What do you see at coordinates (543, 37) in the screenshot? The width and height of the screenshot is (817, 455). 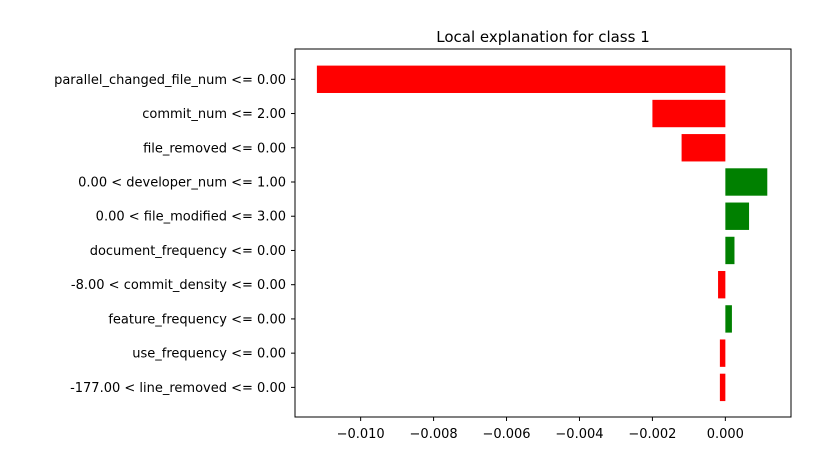 I see `chart-title: Local explanation for class 1` at bounding box center [543, 37].